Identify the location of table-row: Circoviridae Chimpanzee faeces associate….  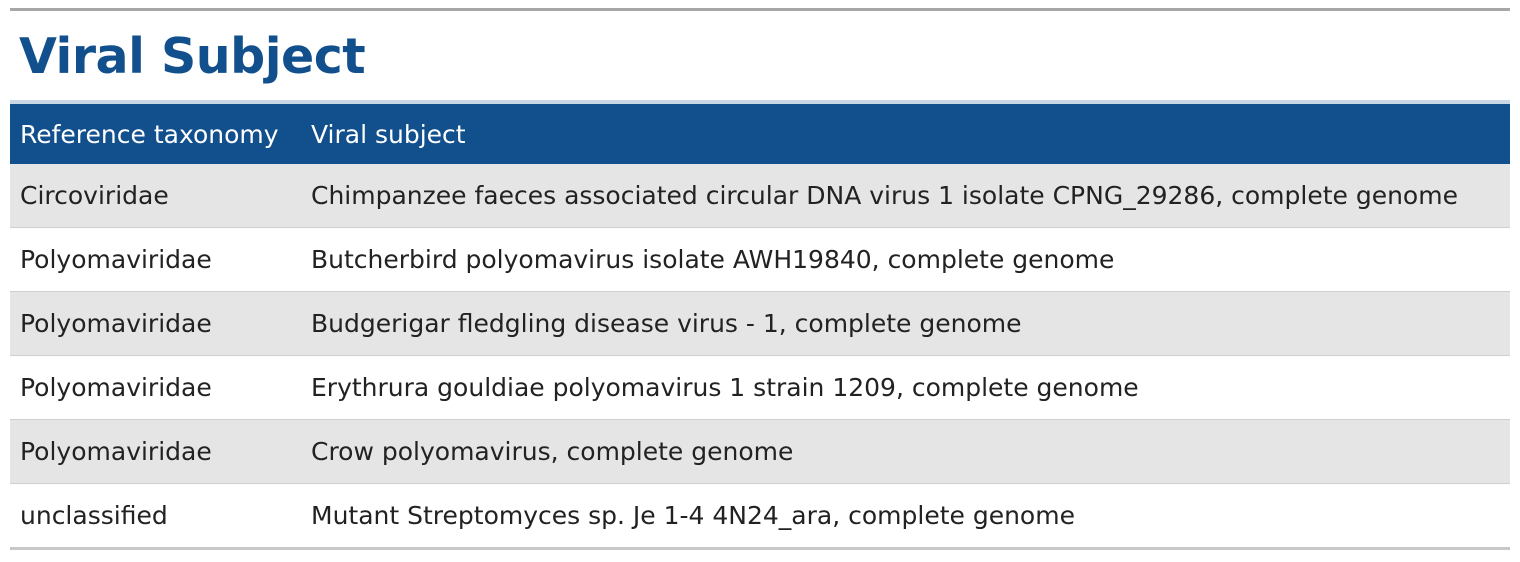
(760, 196).